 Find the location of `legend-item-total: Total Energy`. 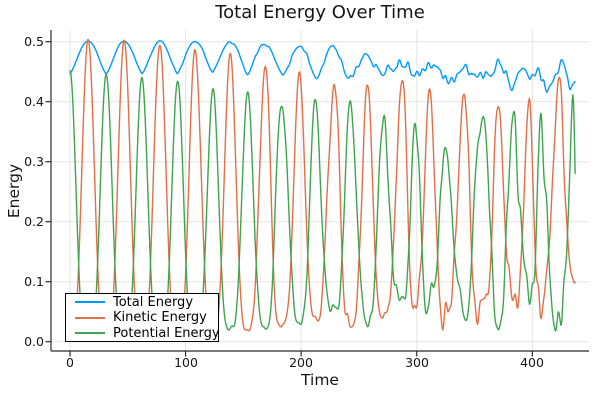

legend-item-total: Total Energy is located at coordinates (142, 302).